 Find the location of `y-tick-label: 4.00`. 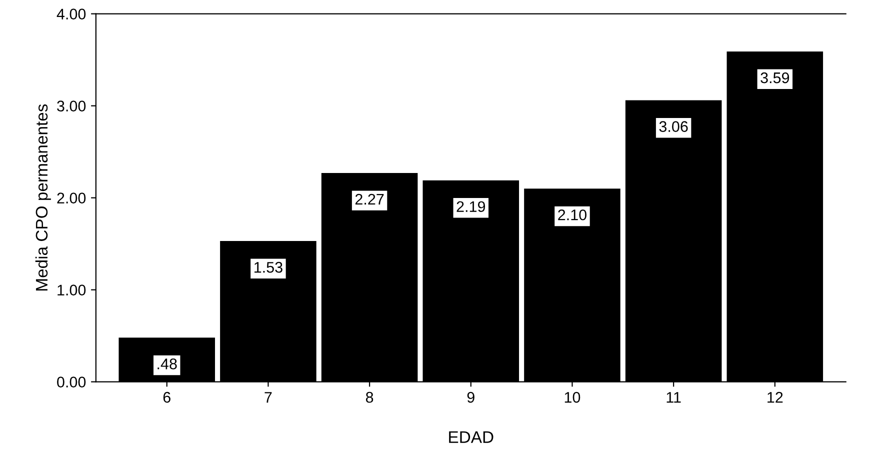

y-tick-label: 4.00 is located at coordinates (71, 14).